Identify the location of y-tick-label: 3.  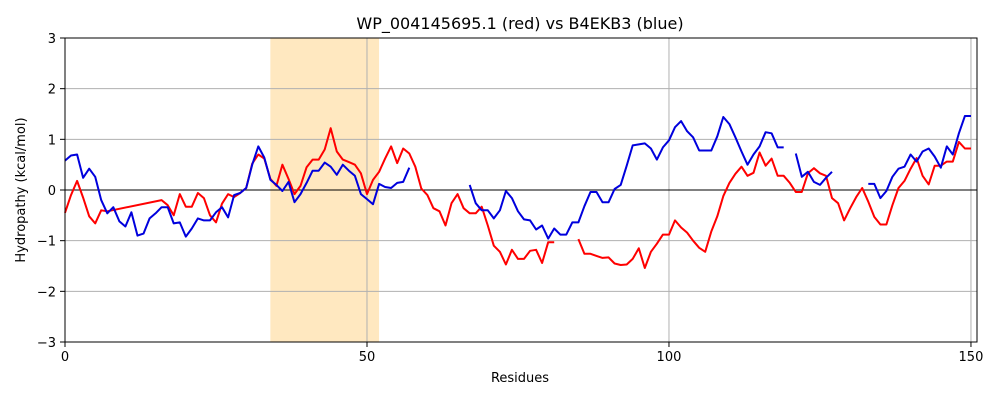
(52, 39).